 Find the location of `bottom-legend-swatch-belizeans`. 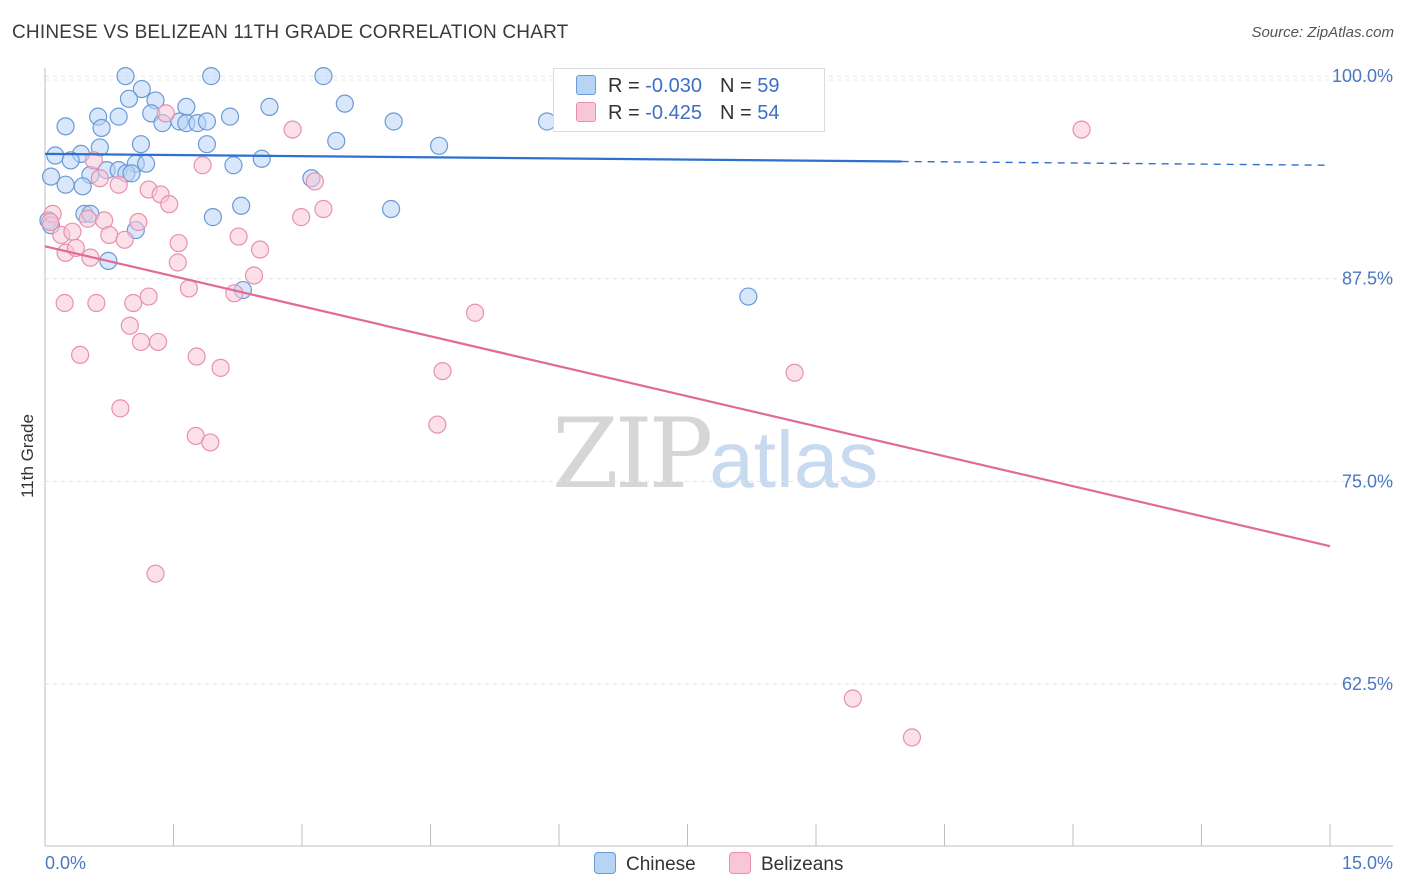

bottom-legend-swatch-belizeans is located at coordinates (740, 863).